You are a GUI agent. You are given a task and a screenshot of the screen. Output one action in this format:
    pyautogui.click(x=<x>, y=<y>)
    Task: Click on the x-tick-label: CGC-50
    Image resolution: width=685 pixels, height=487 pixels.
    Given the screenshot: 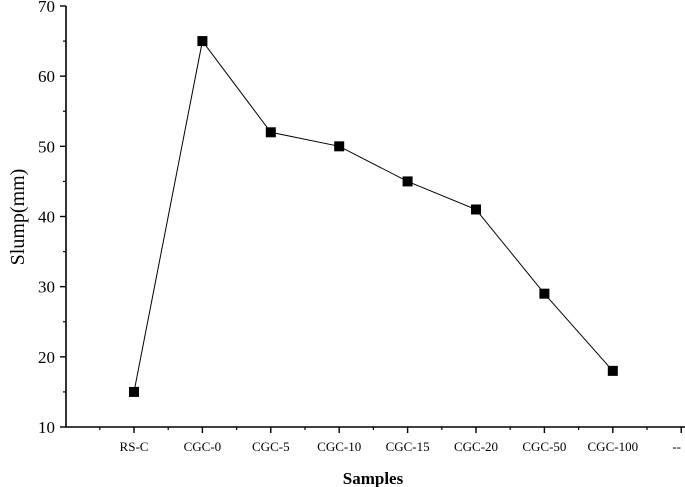 What is the action you would take?
    pyautogui.click(x=544, y=446)
    